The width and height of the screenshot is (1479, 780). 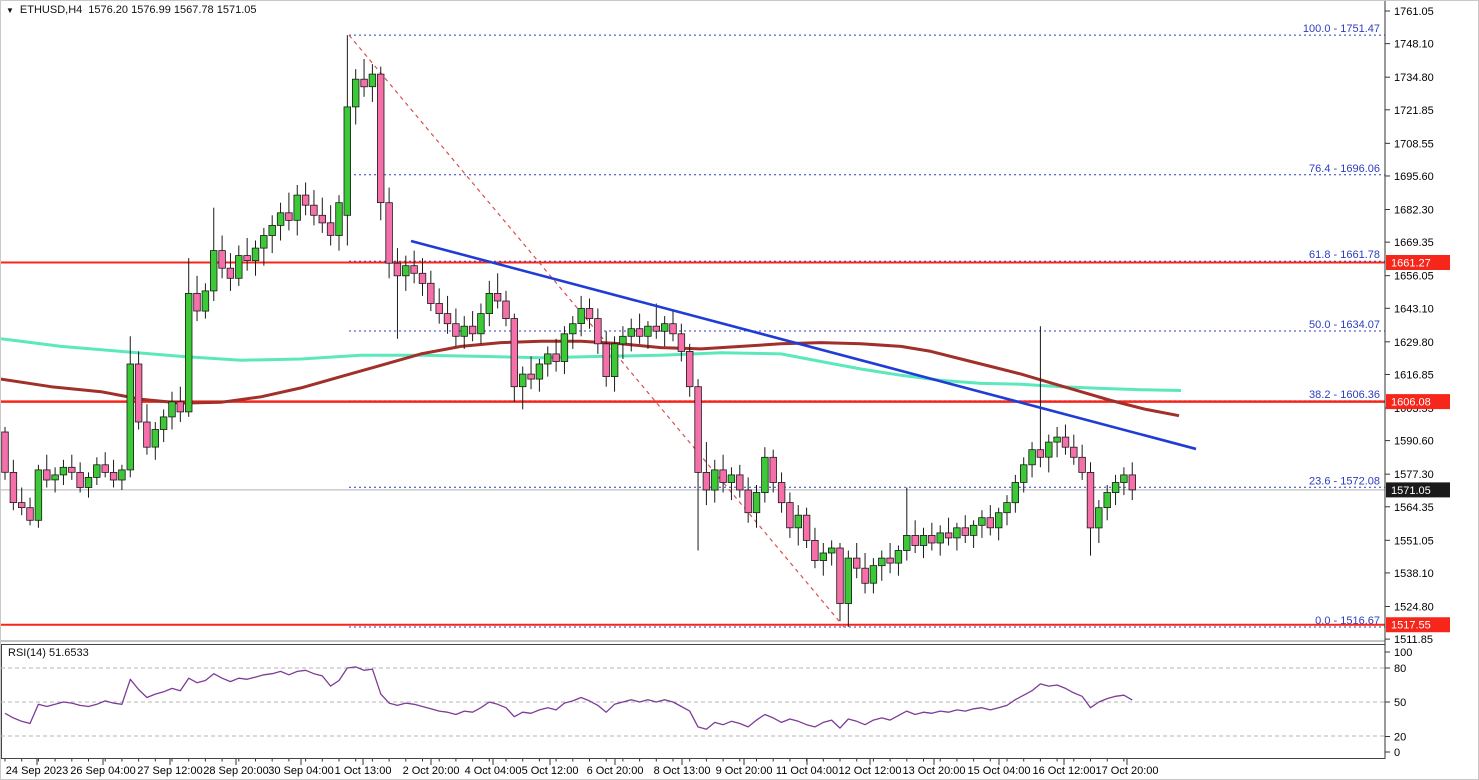 What do you see at coordinates (1414, 277) in the screenshot?
I see `price-tick-label: 1656.05` at bounding box center [1414, 277].